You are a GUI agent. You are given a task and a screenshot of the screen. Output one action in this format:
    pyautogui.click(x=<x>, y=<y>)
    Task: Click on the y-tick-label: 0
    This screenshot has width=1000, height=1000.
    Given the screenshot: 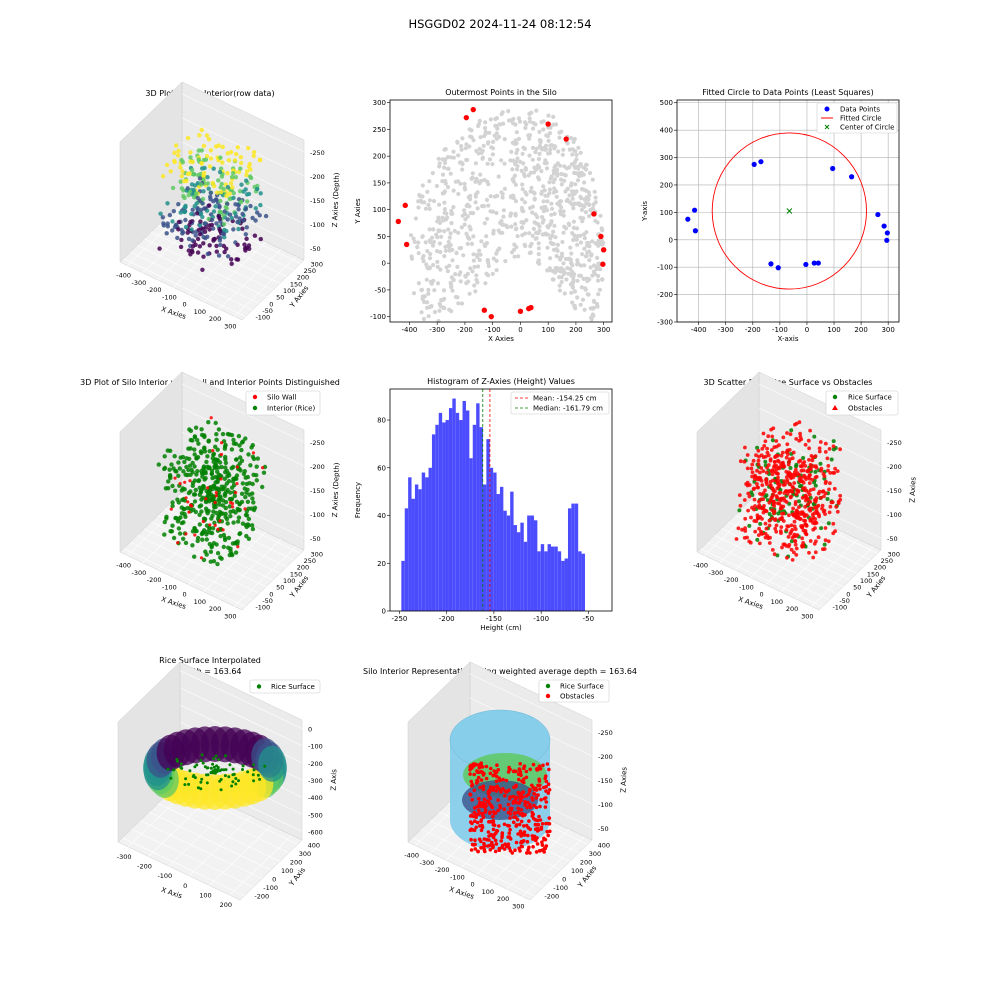 What is the action you would take?
    pyautogui.click(x=384, y=612)
    